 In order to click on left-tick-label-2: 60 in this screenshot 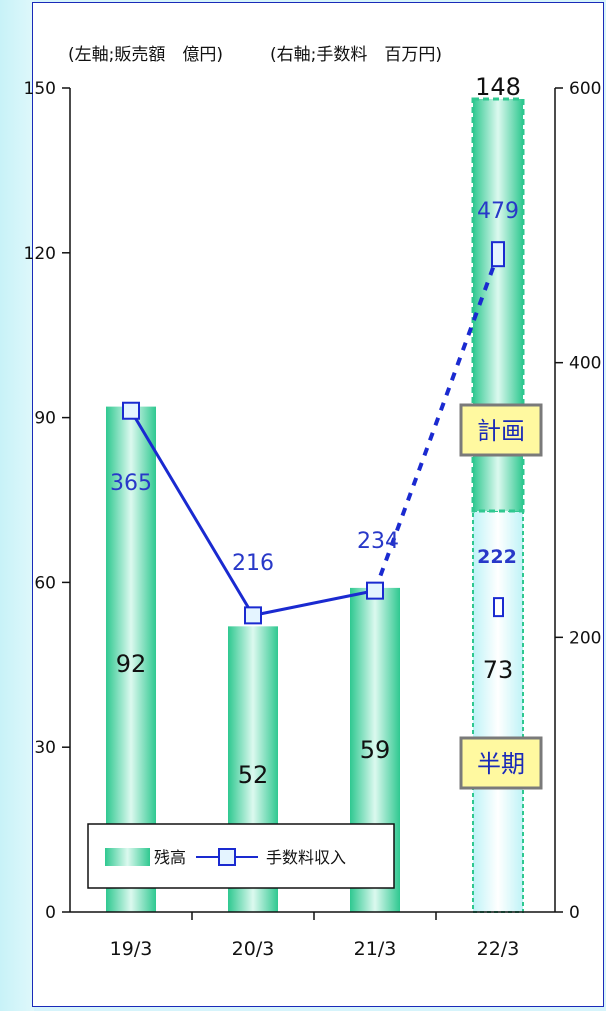, I will do `click(45, 583)`.